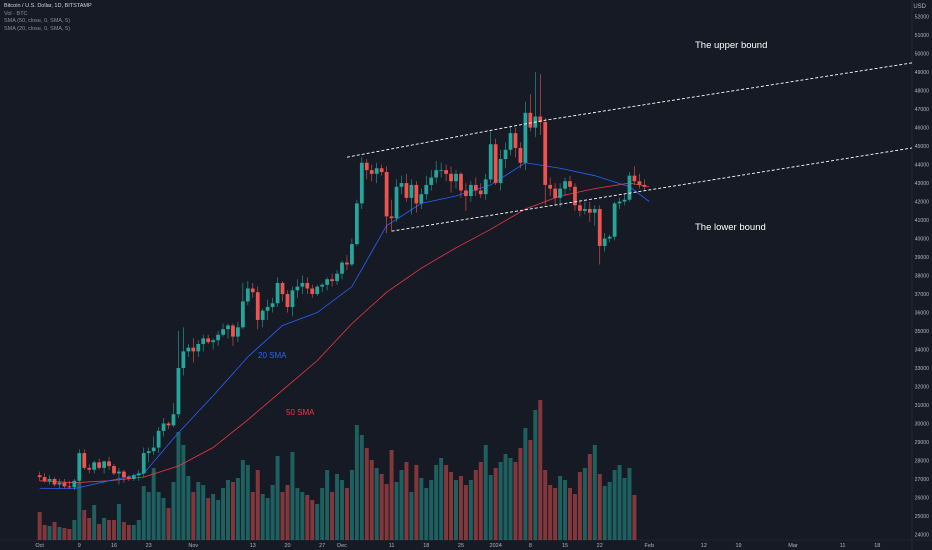 The height and width of the screenshot is (550, 932). Describe the element at coordinates (922, 91) in the screenshot. I see `price-tick-label: 48000` at that location.